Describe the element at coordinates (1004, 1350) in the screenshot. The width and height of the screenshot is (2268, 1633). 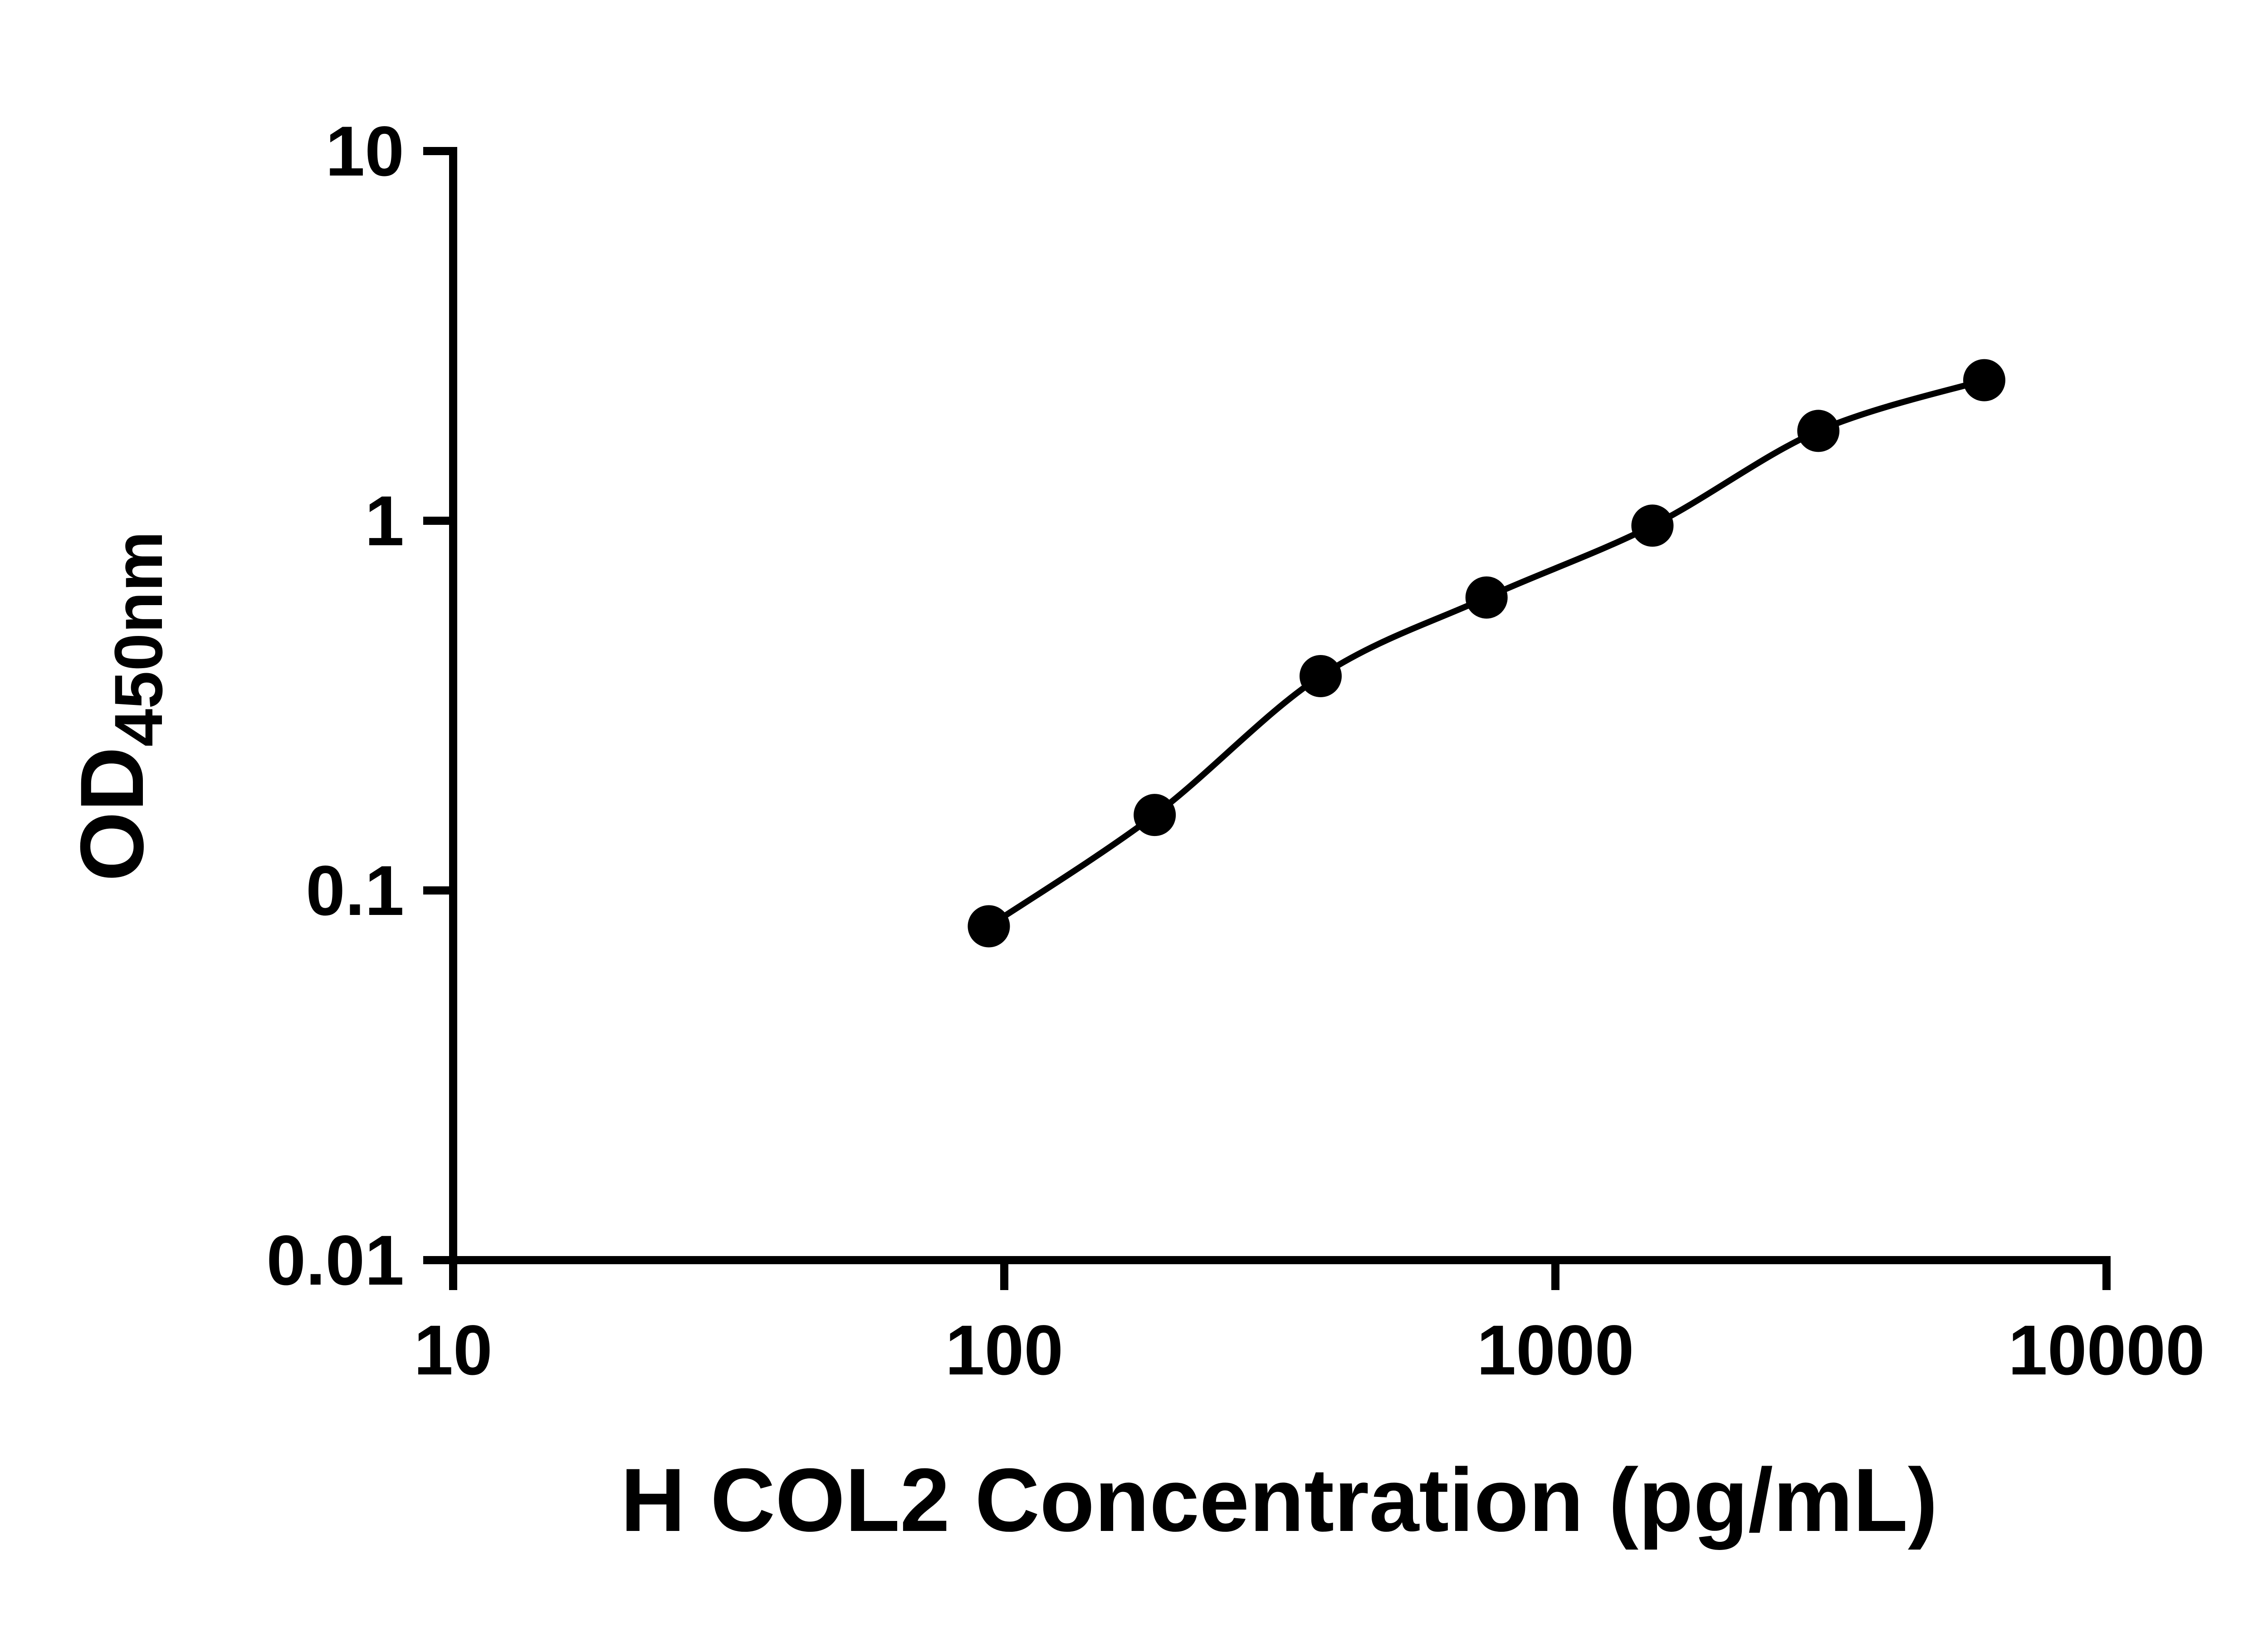
I see `x-tick-label: 100` at that location.